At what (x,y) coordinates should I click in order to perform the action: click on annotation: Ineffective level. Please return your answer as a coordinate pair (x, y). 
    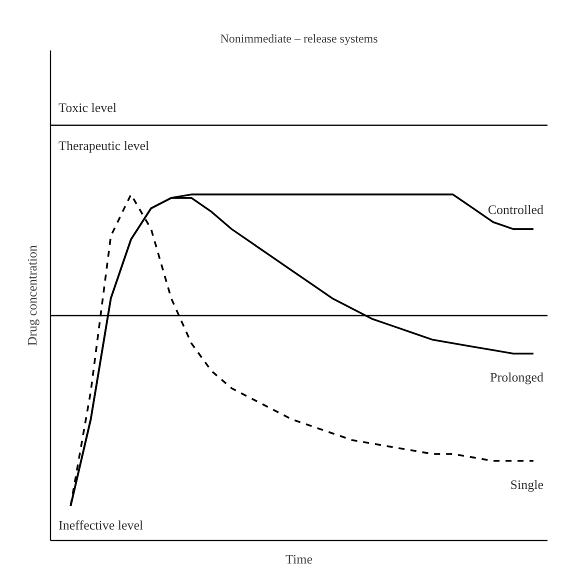
    Looking at the image, I should click on (101, 525).